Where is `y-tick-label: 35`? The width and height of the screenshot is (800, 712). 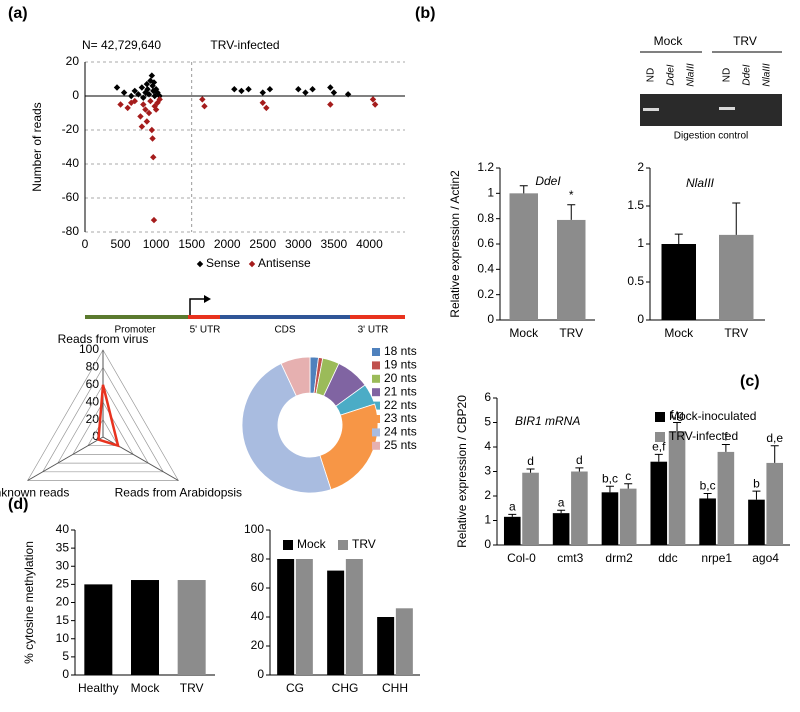
y-tick-label: 35 is located at coordinates (63, 547).